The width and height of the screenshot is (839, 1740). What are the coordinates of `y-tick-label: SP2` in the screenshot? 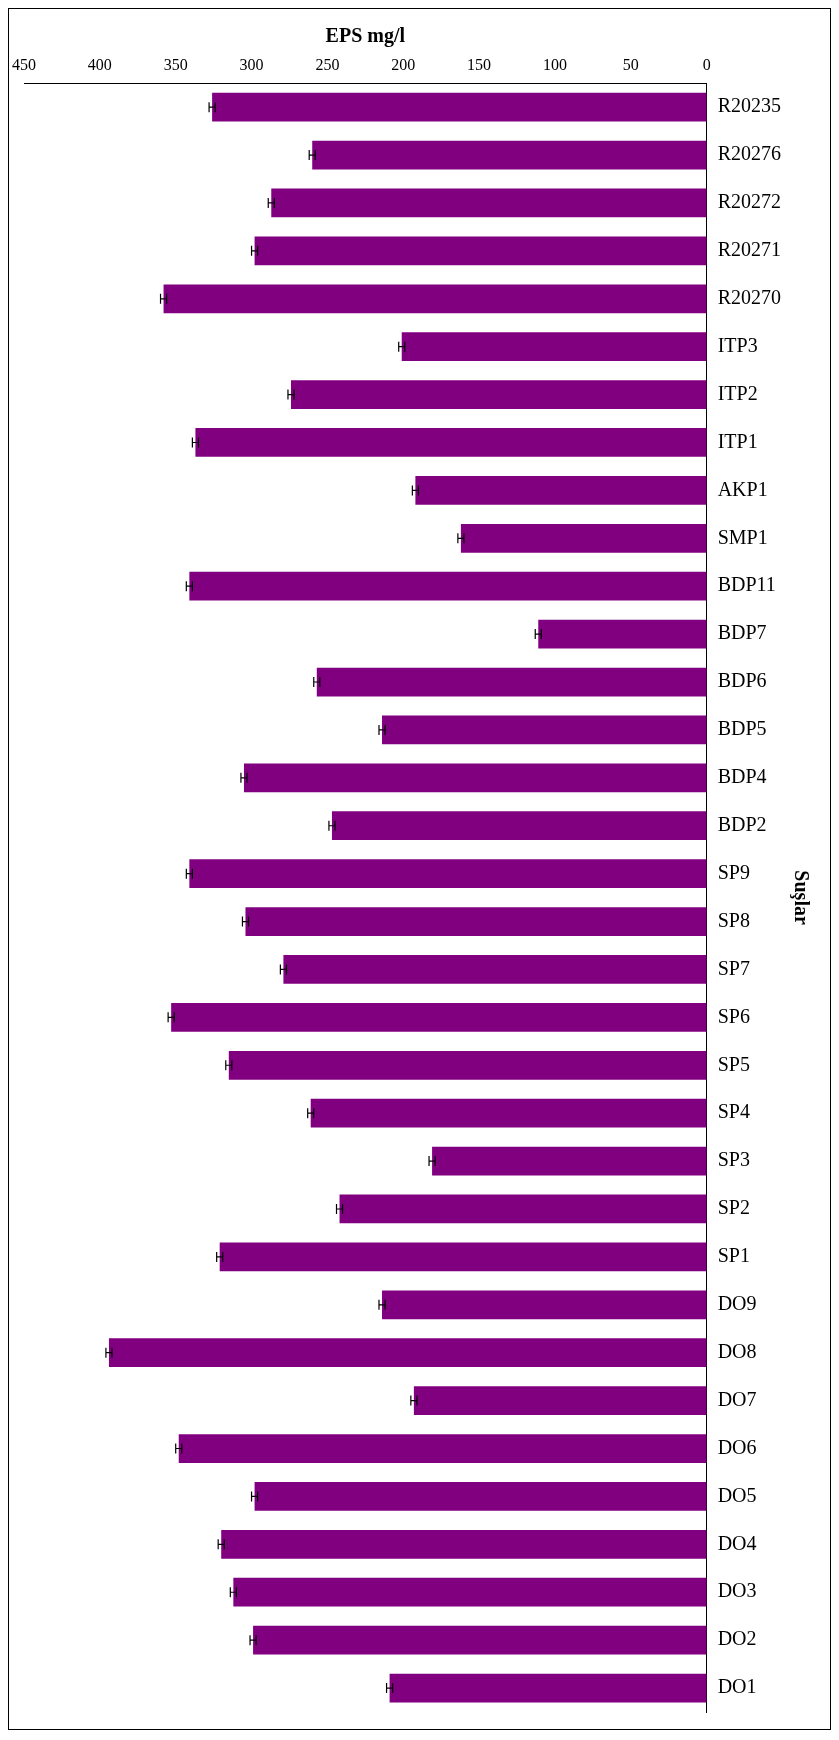 It's located at (733, 1207).